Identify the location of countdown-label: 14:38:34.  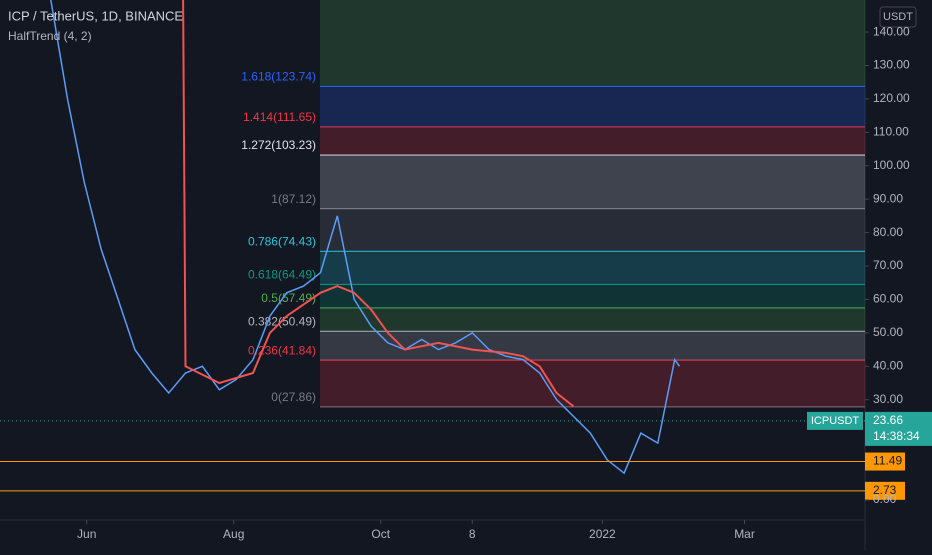
(896, 436).